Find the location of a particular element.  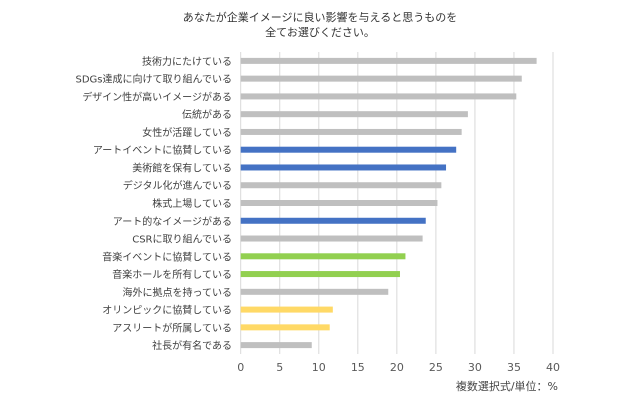

category-label: デザイン性が高いイメージがある is located at coordinates (157, 96).